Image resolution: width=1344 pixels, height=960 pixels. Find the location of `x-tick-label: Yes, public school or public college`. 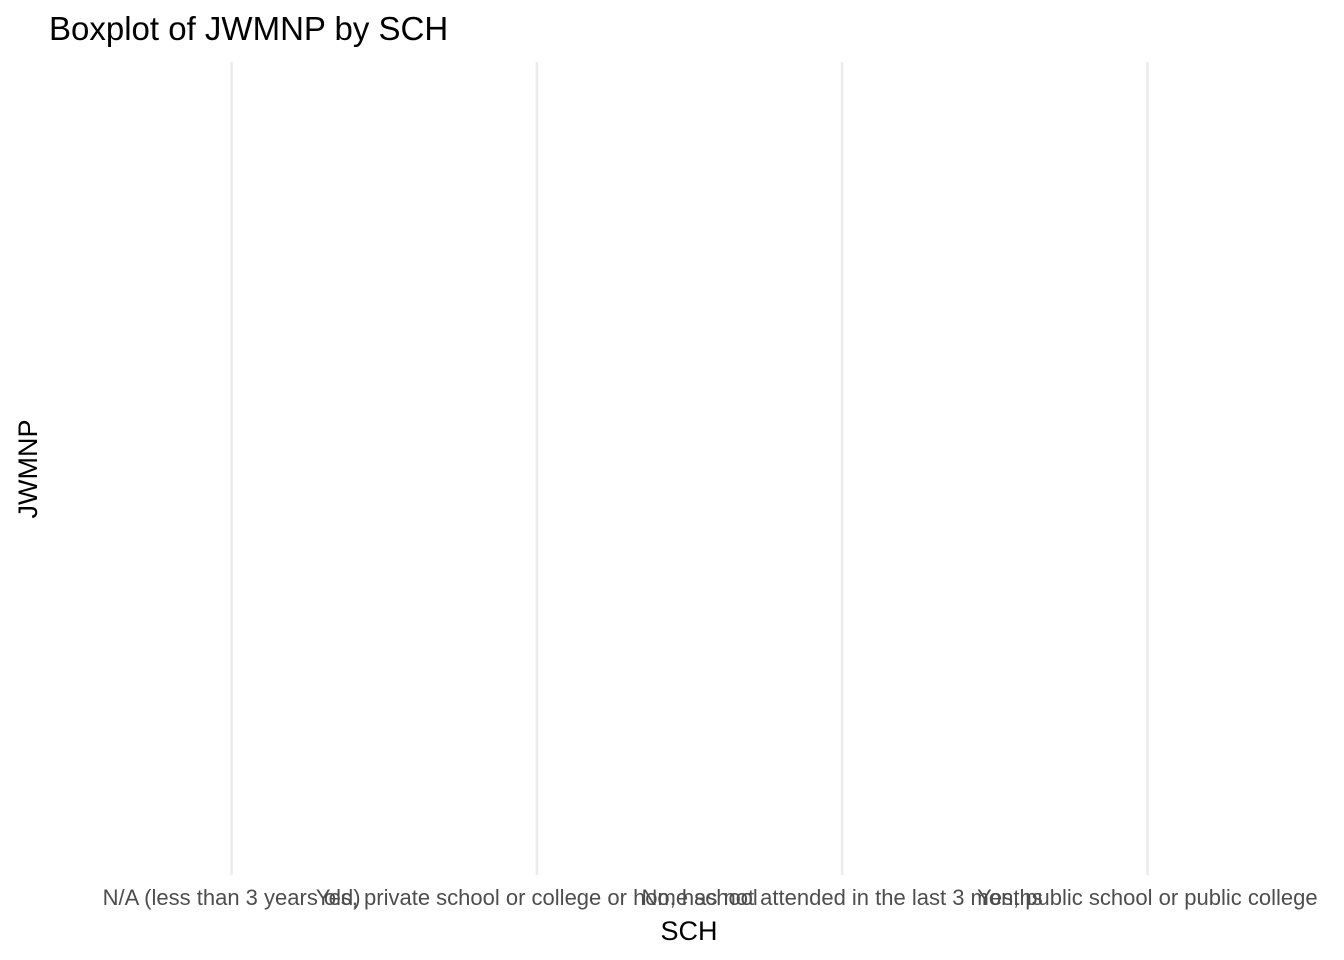

x-tick-label: Yes, public school or public college is located at coordinates (1147, 897).